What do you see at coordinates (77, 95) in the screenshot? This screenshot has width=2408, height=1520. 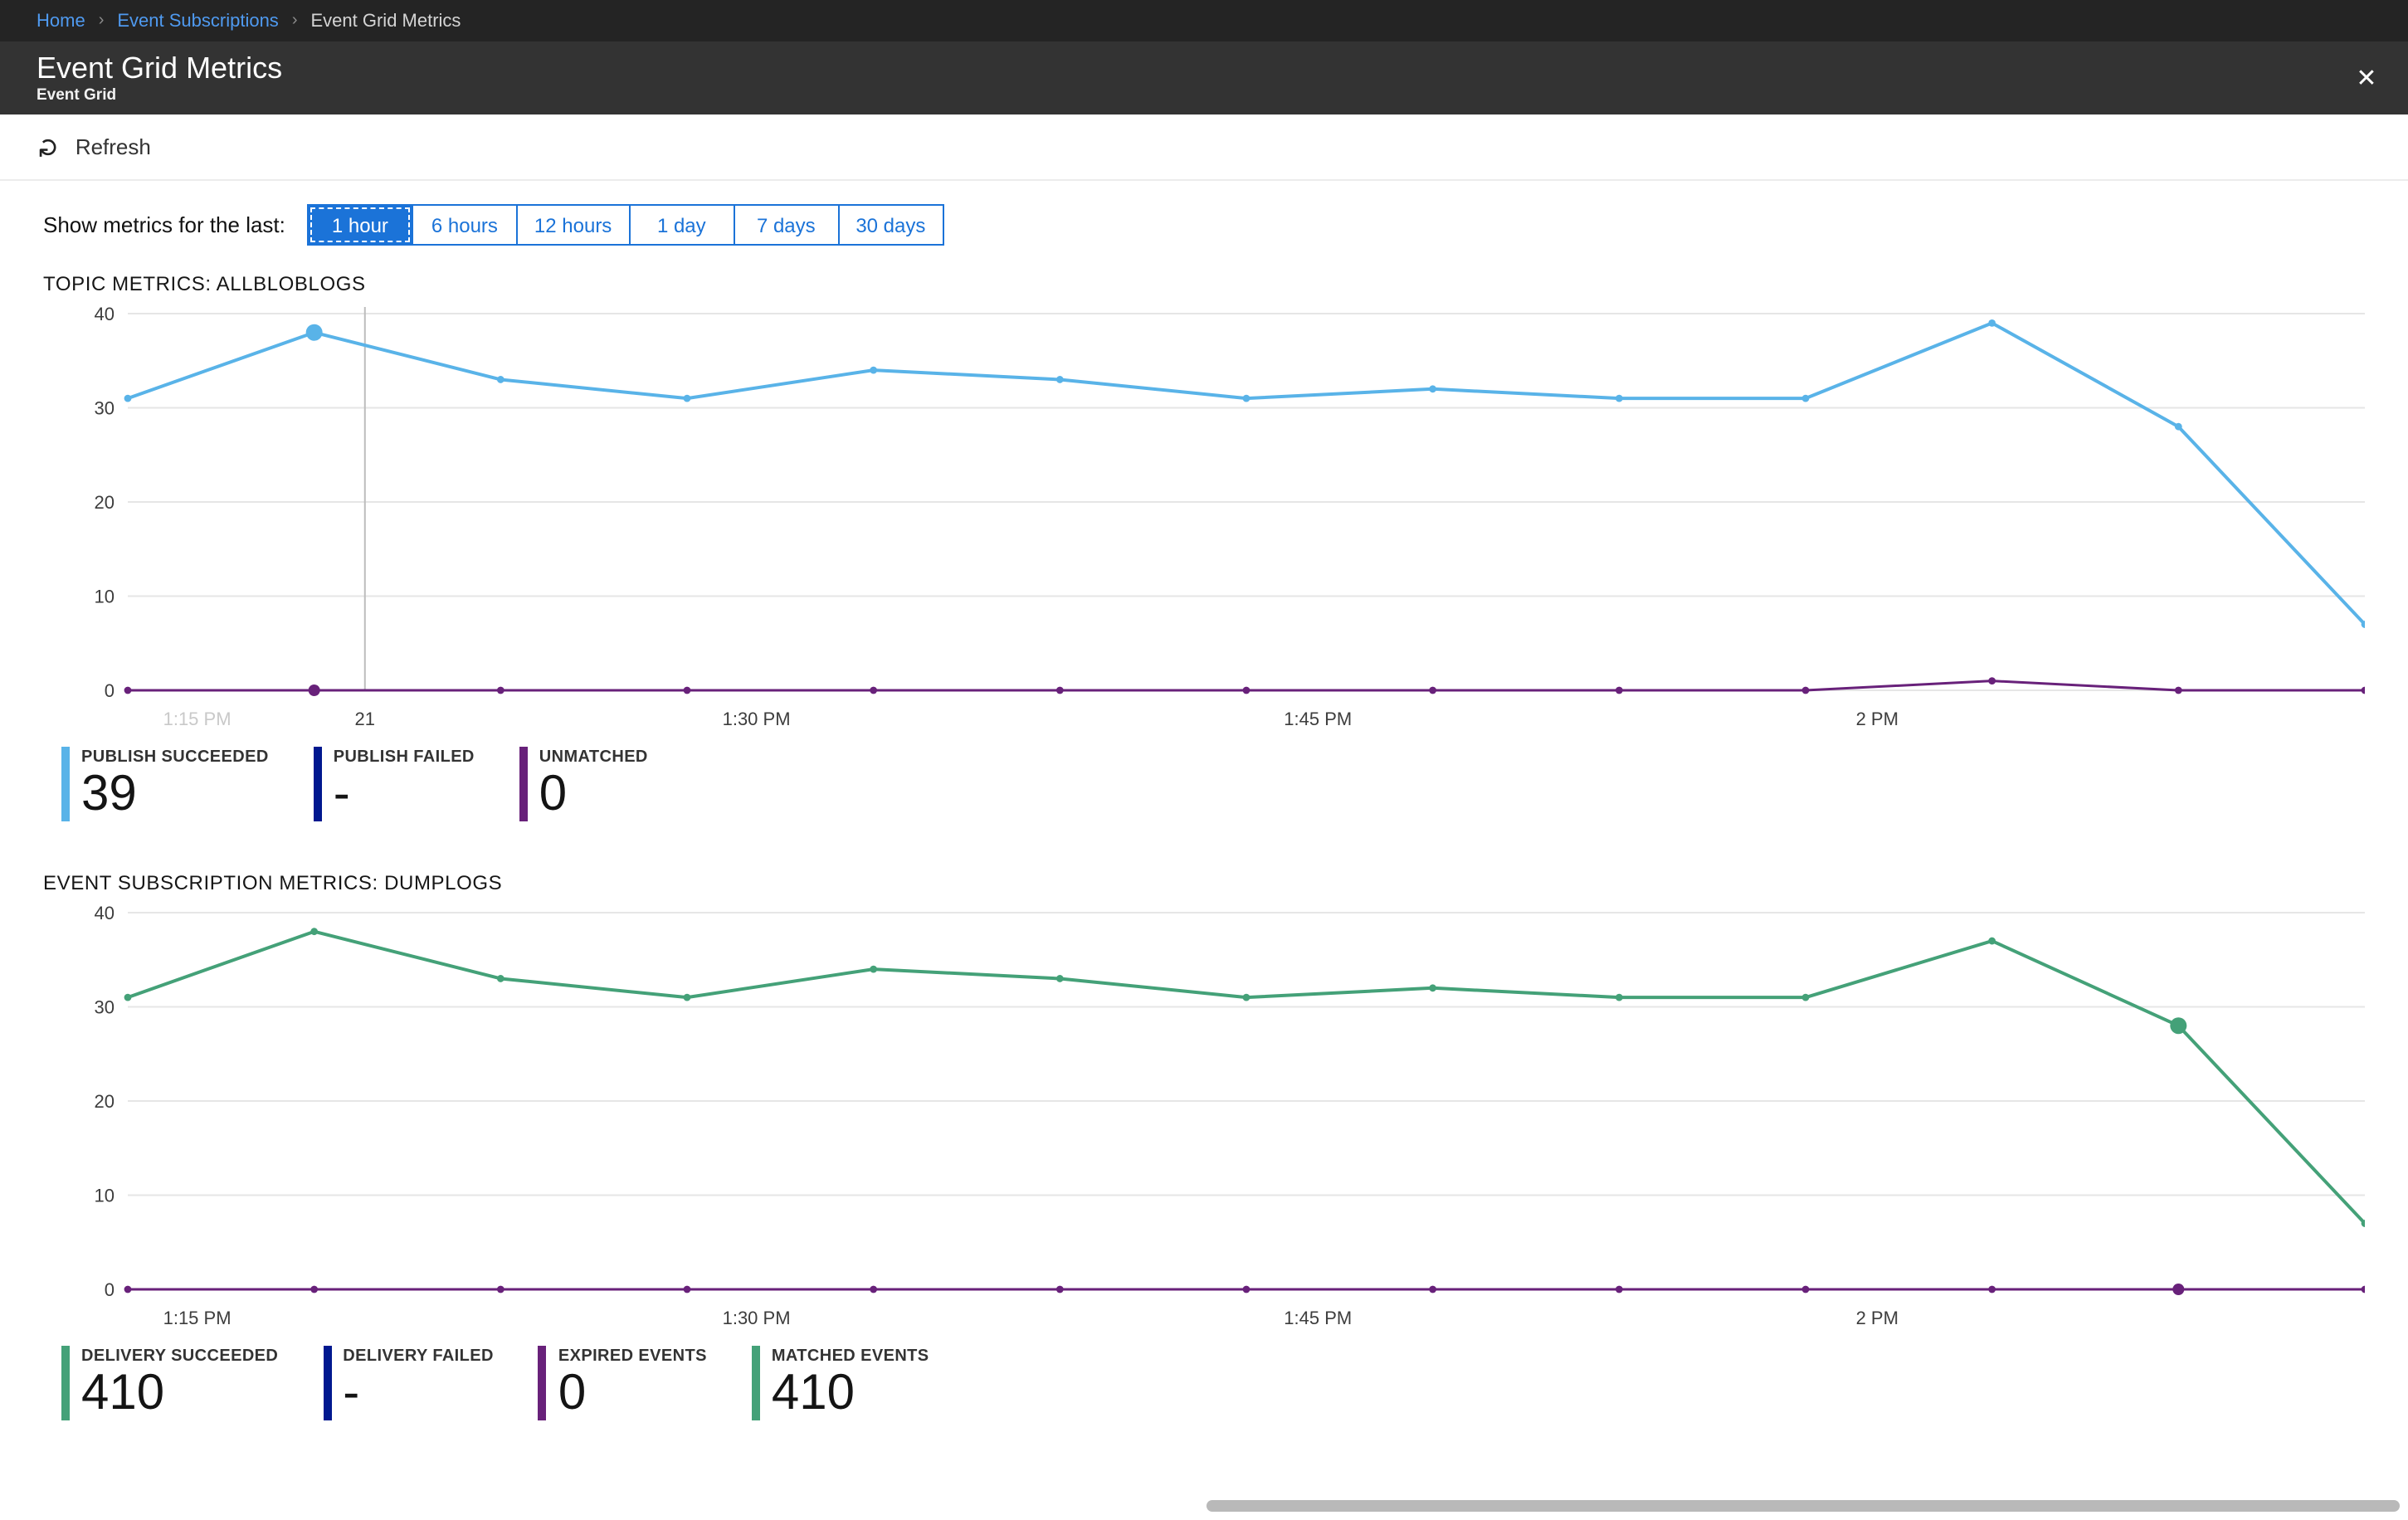 I see `page-subtitle: Event Grid` at bounding box center [77, 95].